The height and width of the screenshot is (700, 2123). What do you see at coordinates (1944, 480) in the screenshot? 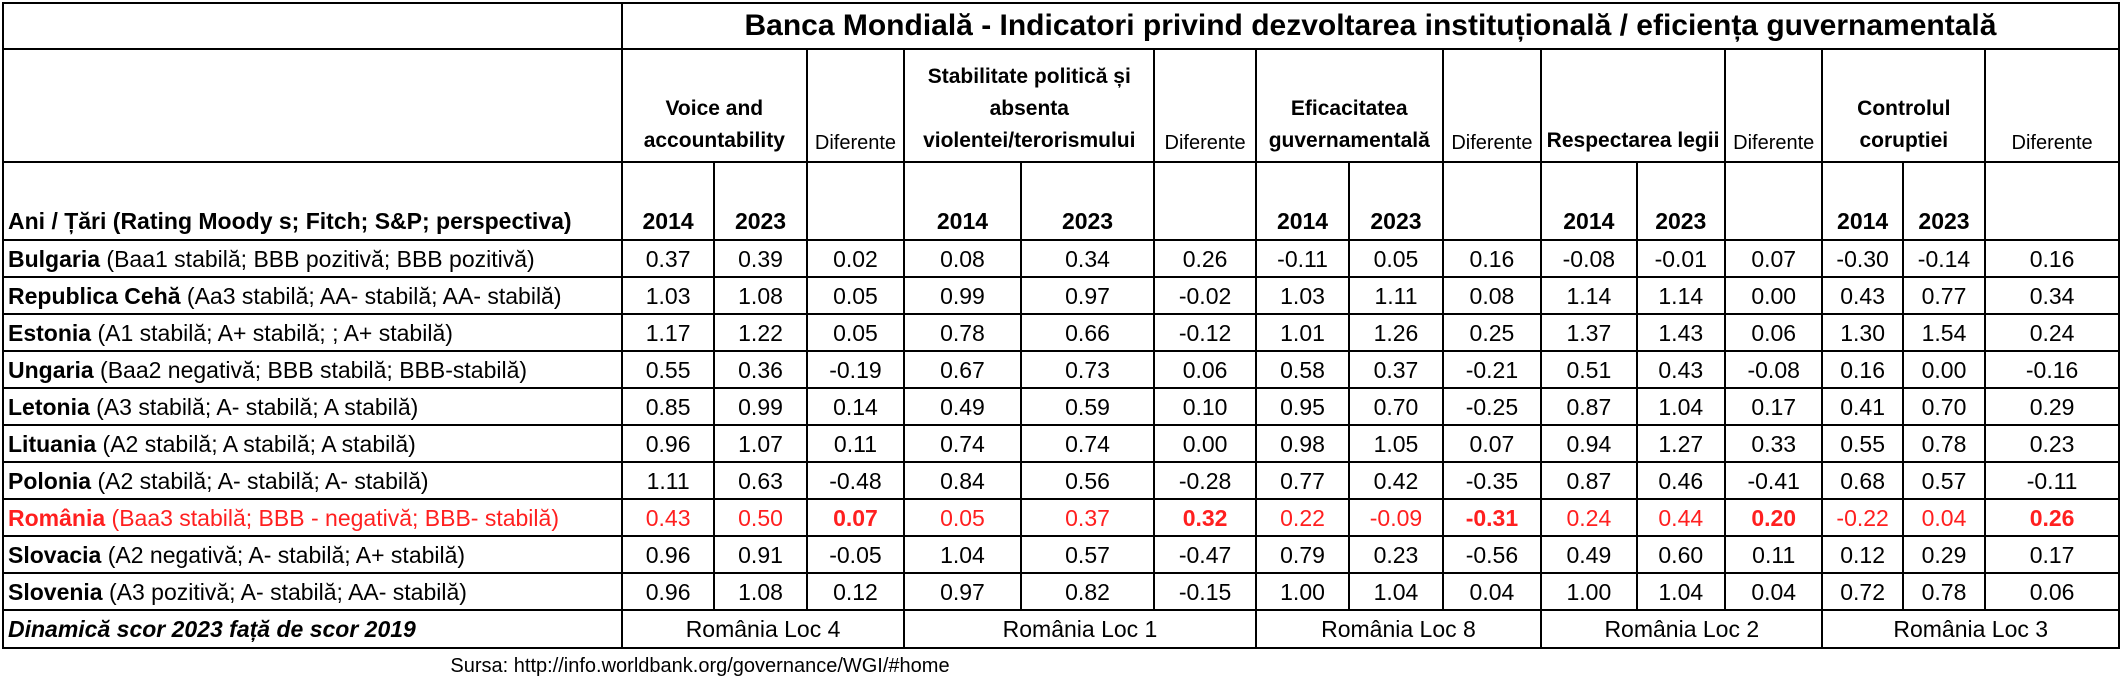
I see `score-value: 0.57` at bounding box center [1944, 480].